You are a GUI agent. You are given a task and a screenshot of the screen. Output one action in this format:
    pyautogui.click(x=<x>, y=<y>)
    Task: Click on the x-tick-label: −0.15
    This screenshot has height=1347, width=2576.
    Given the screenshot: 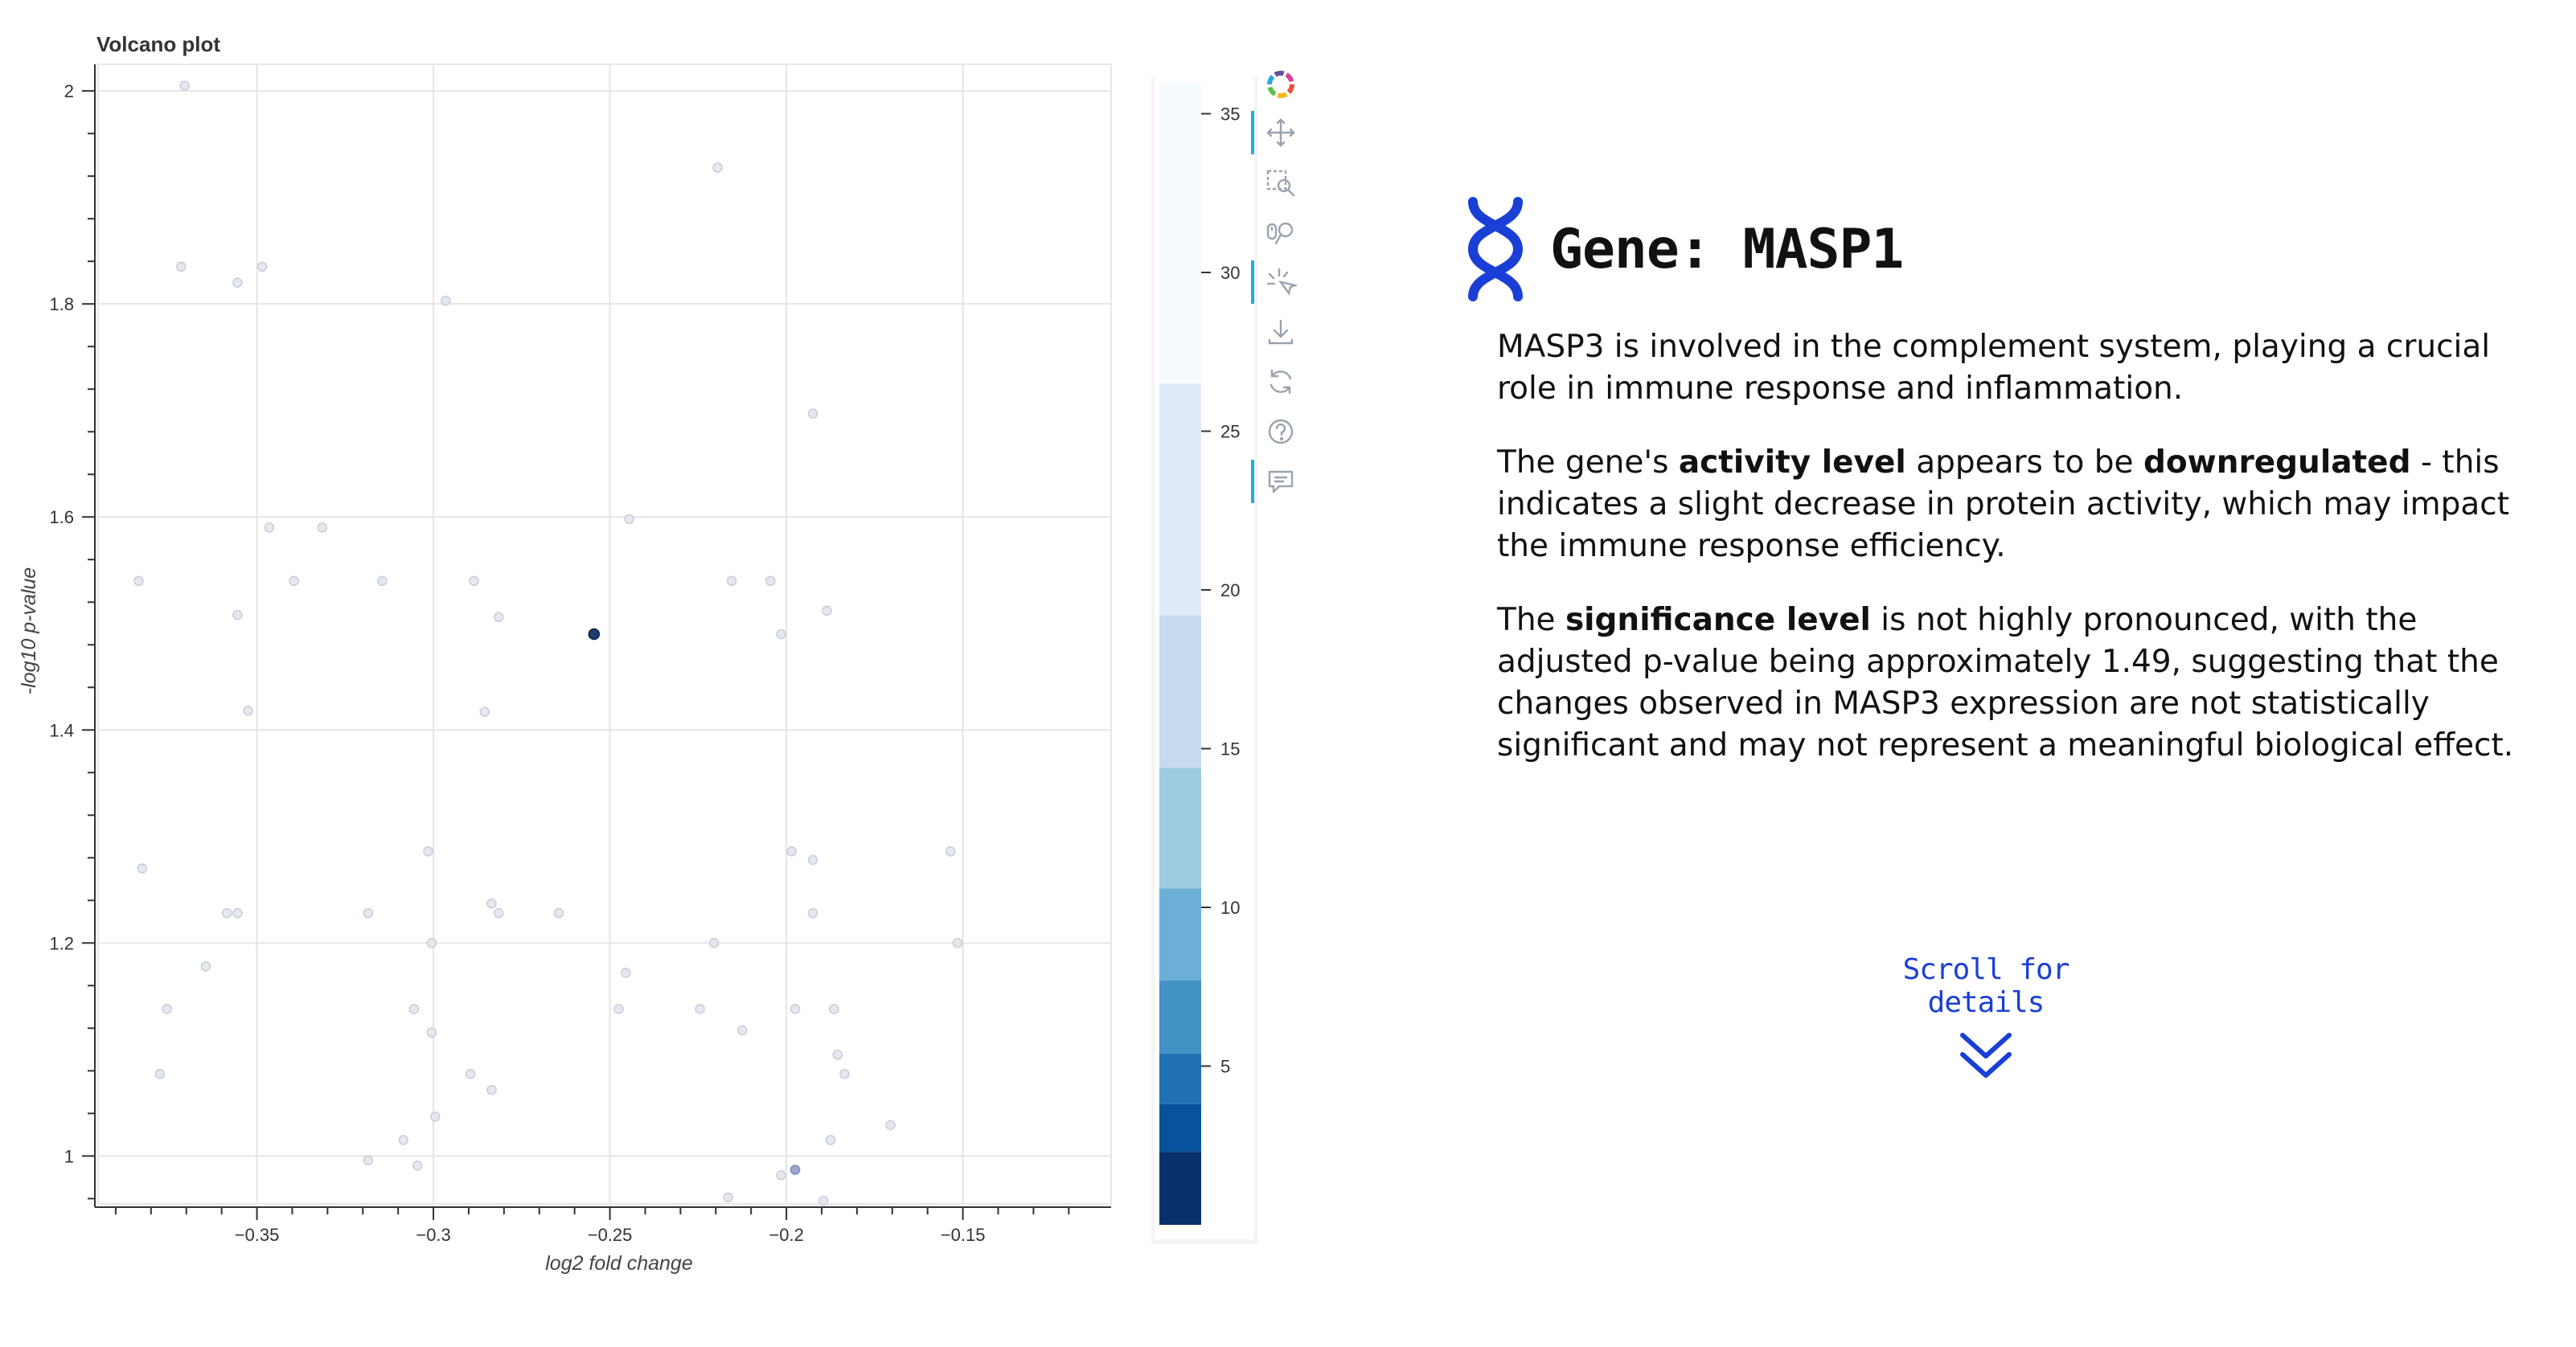 What is the action you would take?
    pyautogui.click(x=963, y=1235)
    